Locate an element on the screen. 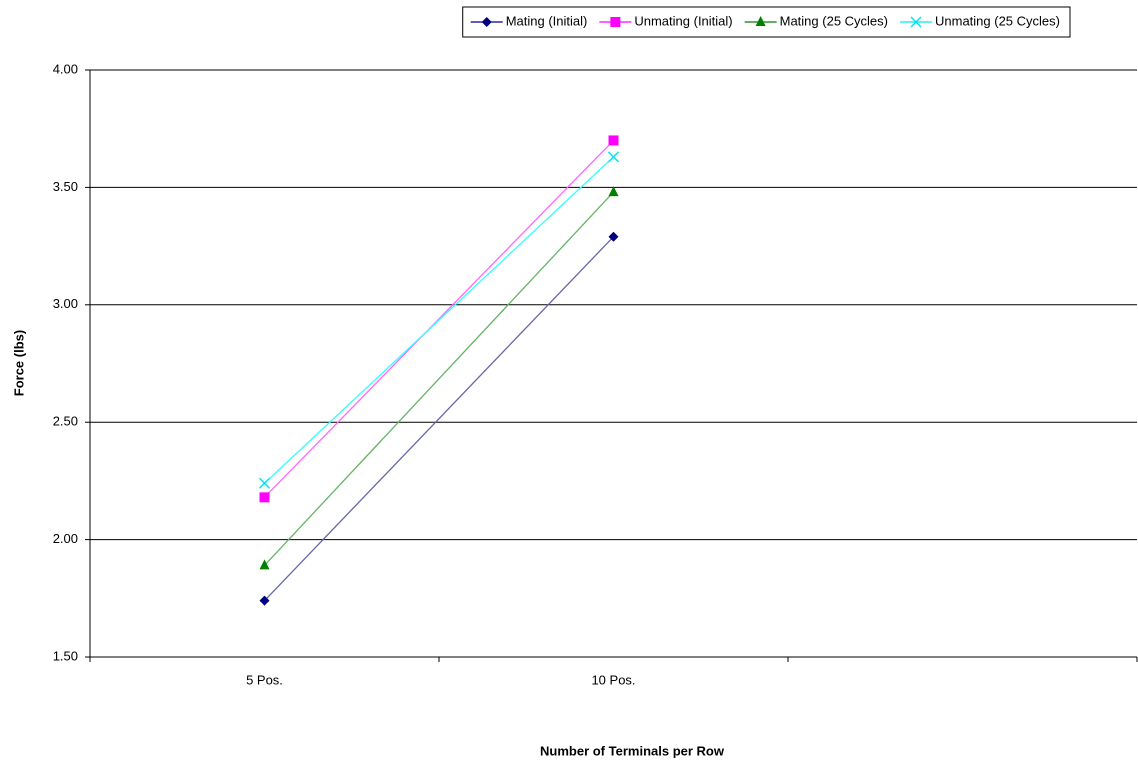  x-tick-label: 5 Pos. is located at coordinates (264, 679).